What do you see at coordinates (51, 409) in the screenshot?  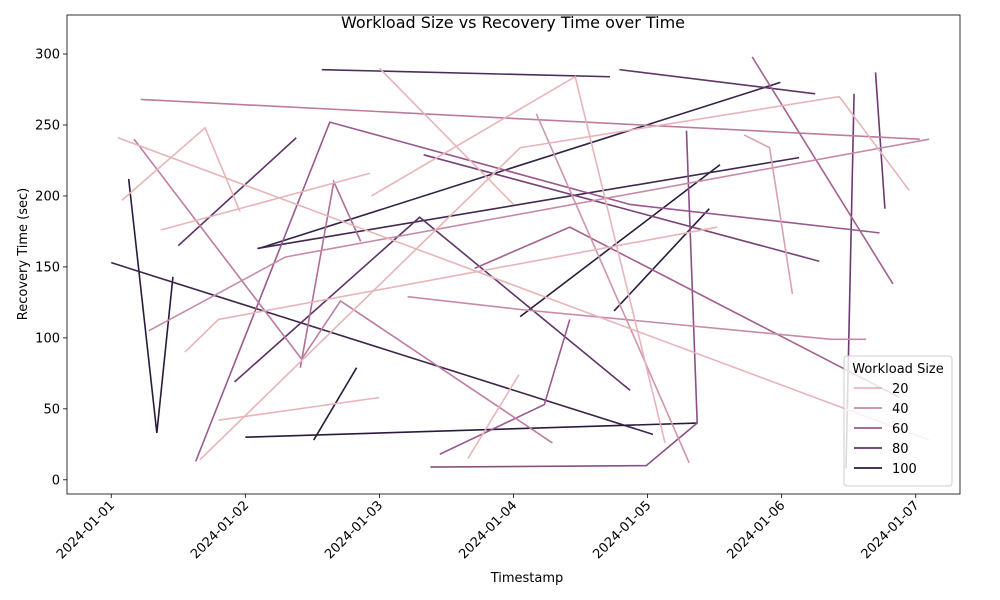 I see `y-tick-label: 50` at bounding box center [51, 409].